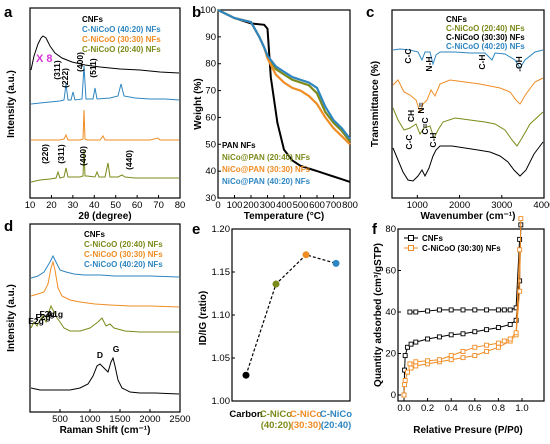 The width and height of the screenshot is (550, 444). I want to click on y-tick-label: 40, so click(210, 171).